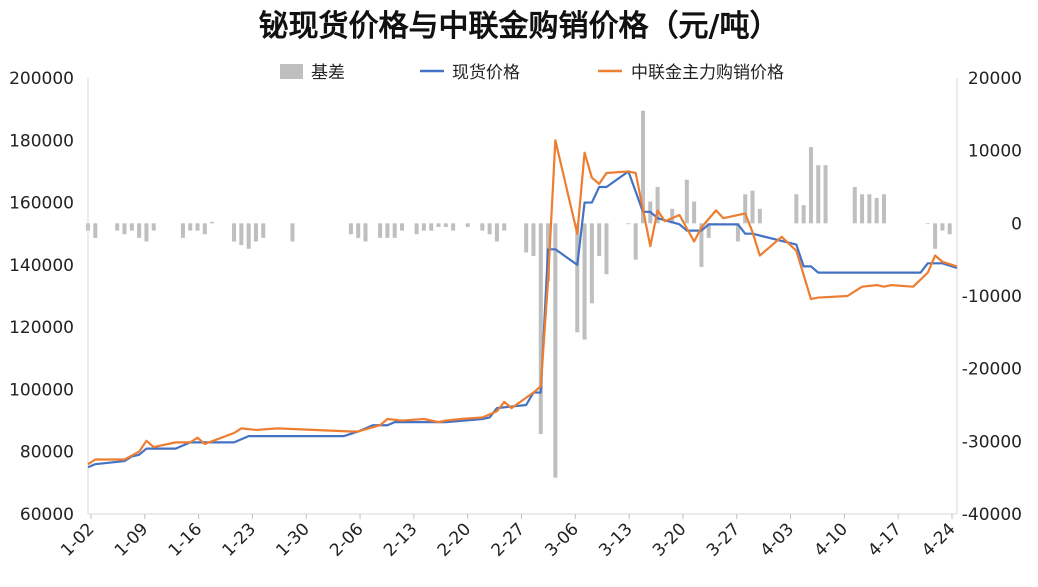  Describe the element at coordinates (41, 390) in the screenshot. I see `y-left-tick-2: 100000` at that location.